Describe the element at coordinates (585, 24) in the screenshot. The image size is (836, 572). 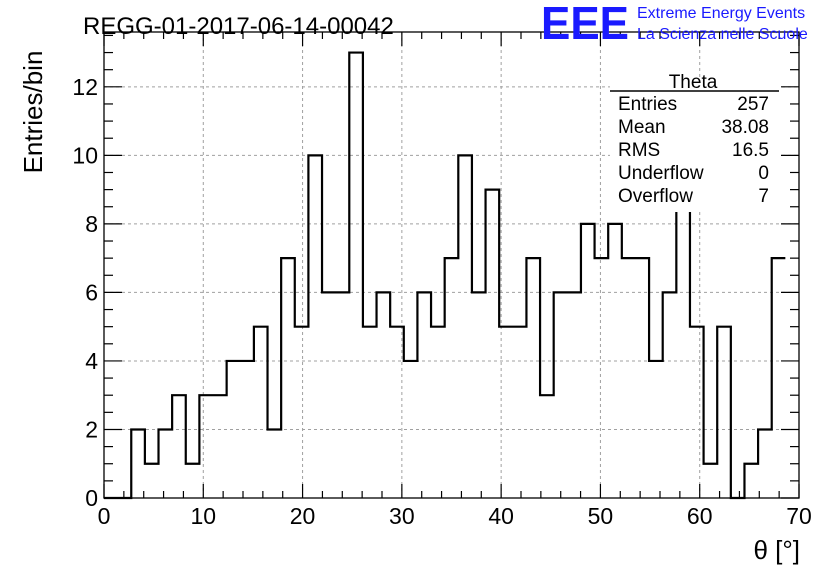
I see `eee-logo-mark: EEE` at that location.